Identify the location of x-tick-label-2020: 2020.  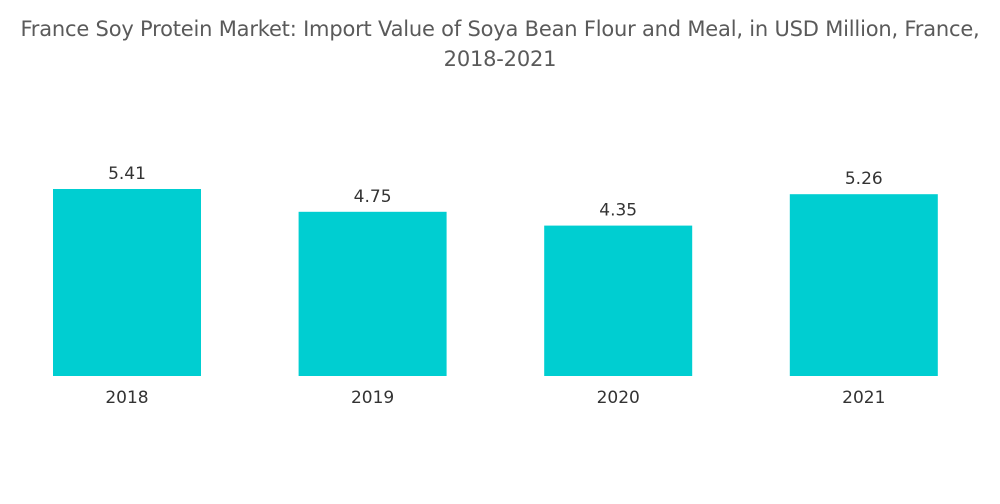
(618, 398).